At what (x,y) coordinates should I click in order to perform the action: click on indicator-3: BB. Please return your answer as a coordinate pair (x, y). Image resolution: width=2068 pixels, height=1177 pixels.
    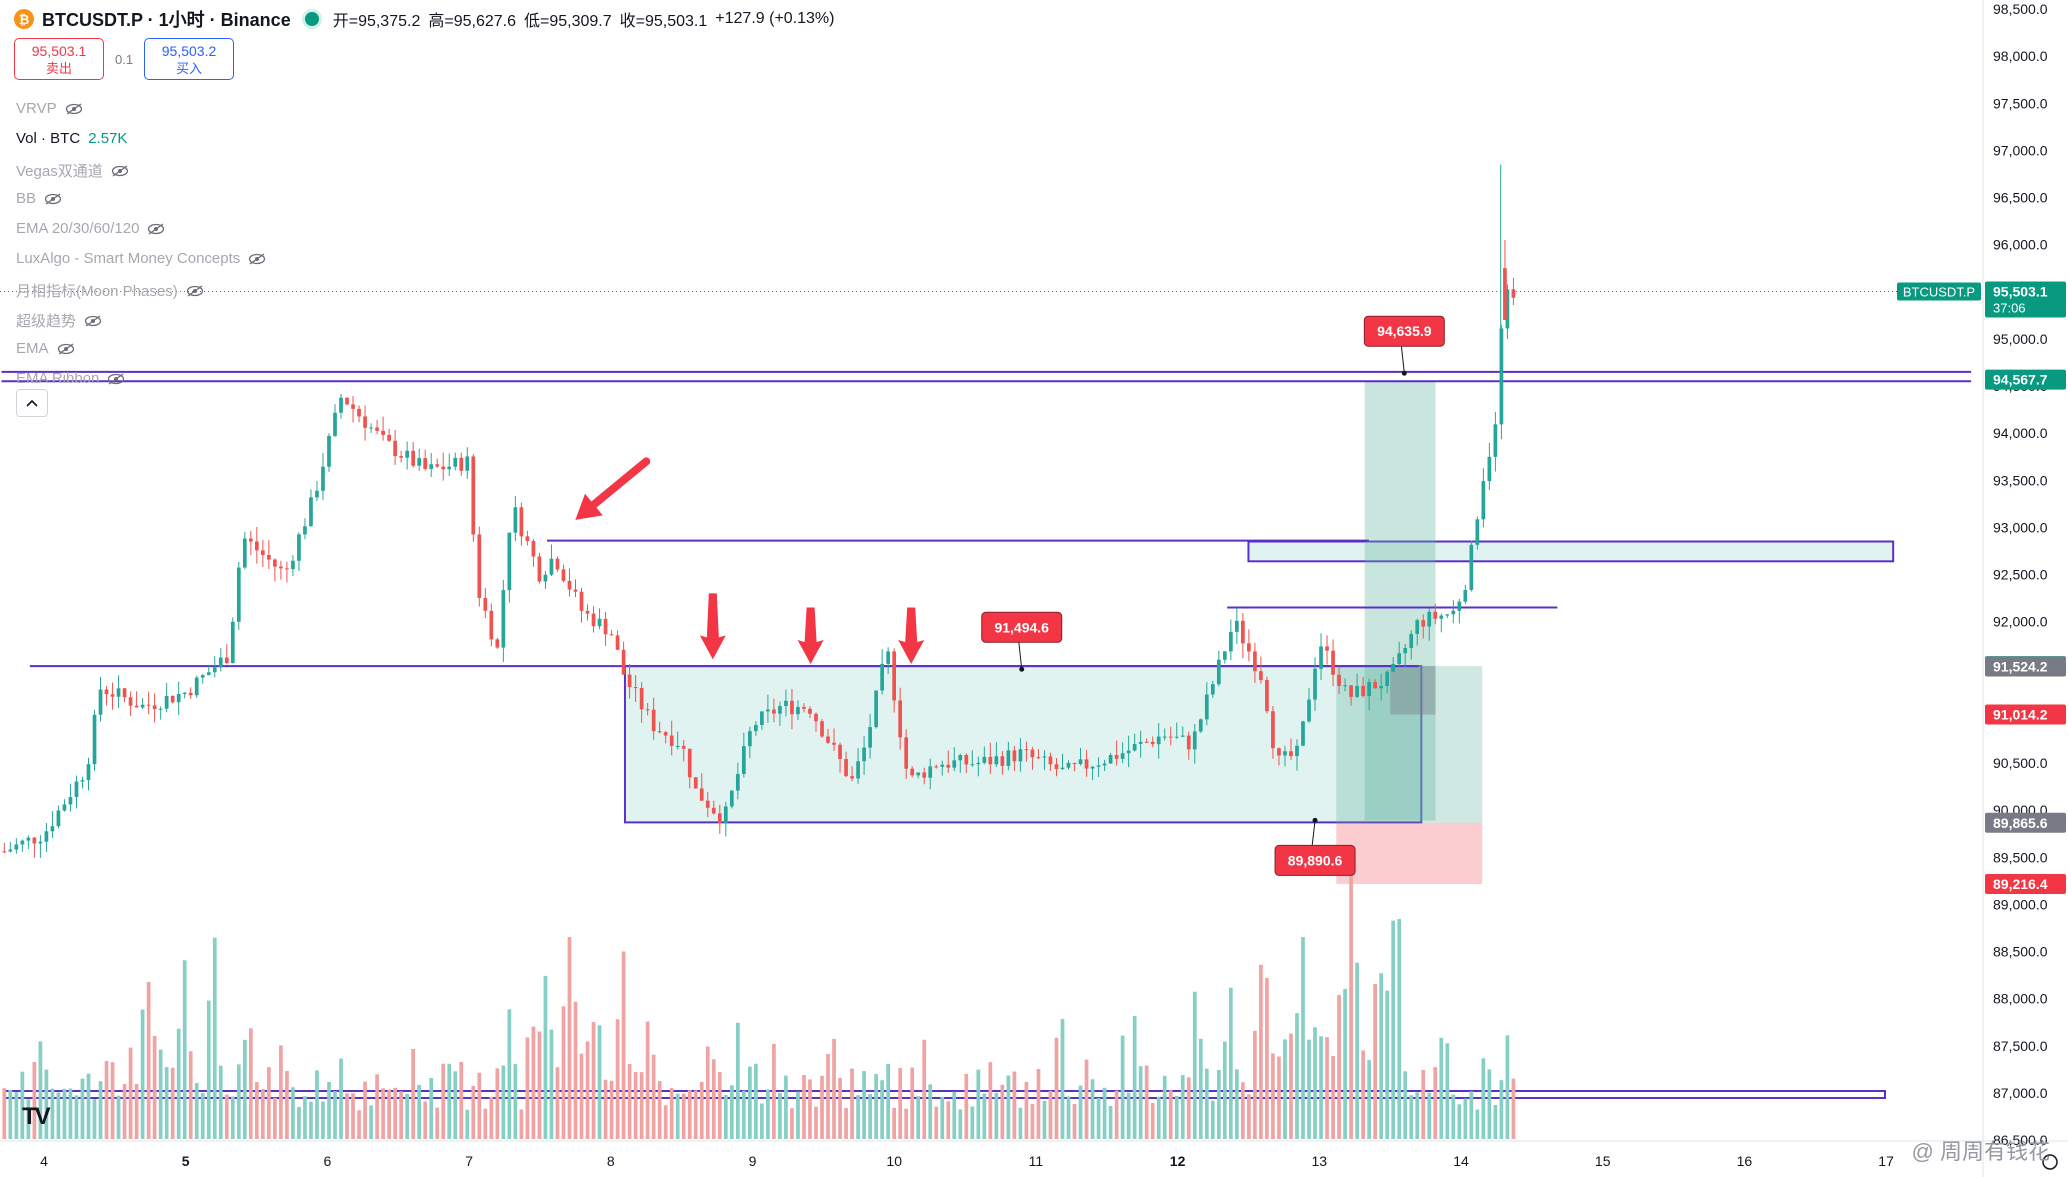
    Looking at the image, I should click on (39, 198).